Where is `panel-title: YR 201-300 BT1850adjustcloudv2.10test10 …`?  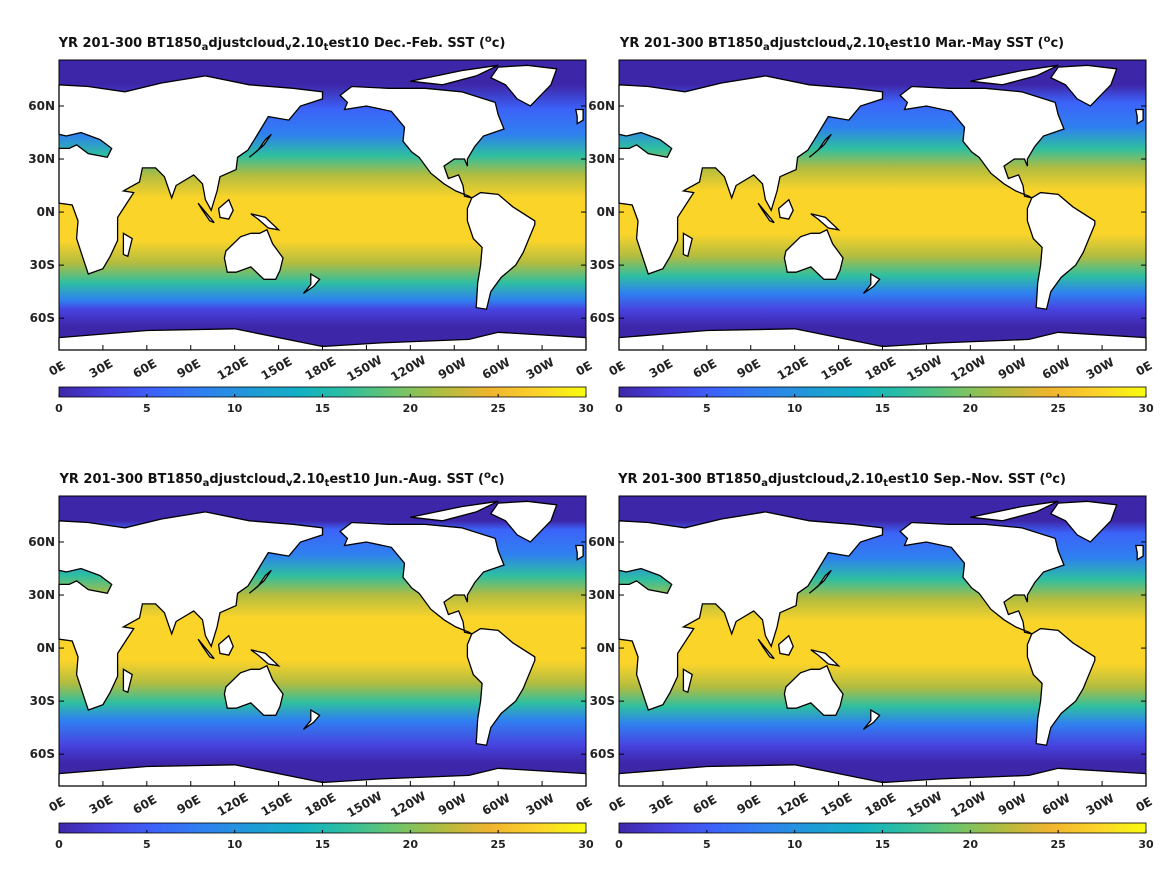 panel-title: YR 201-300 BT1850adjustcloudv2.10test10 … is located at coordinates (282, 479).